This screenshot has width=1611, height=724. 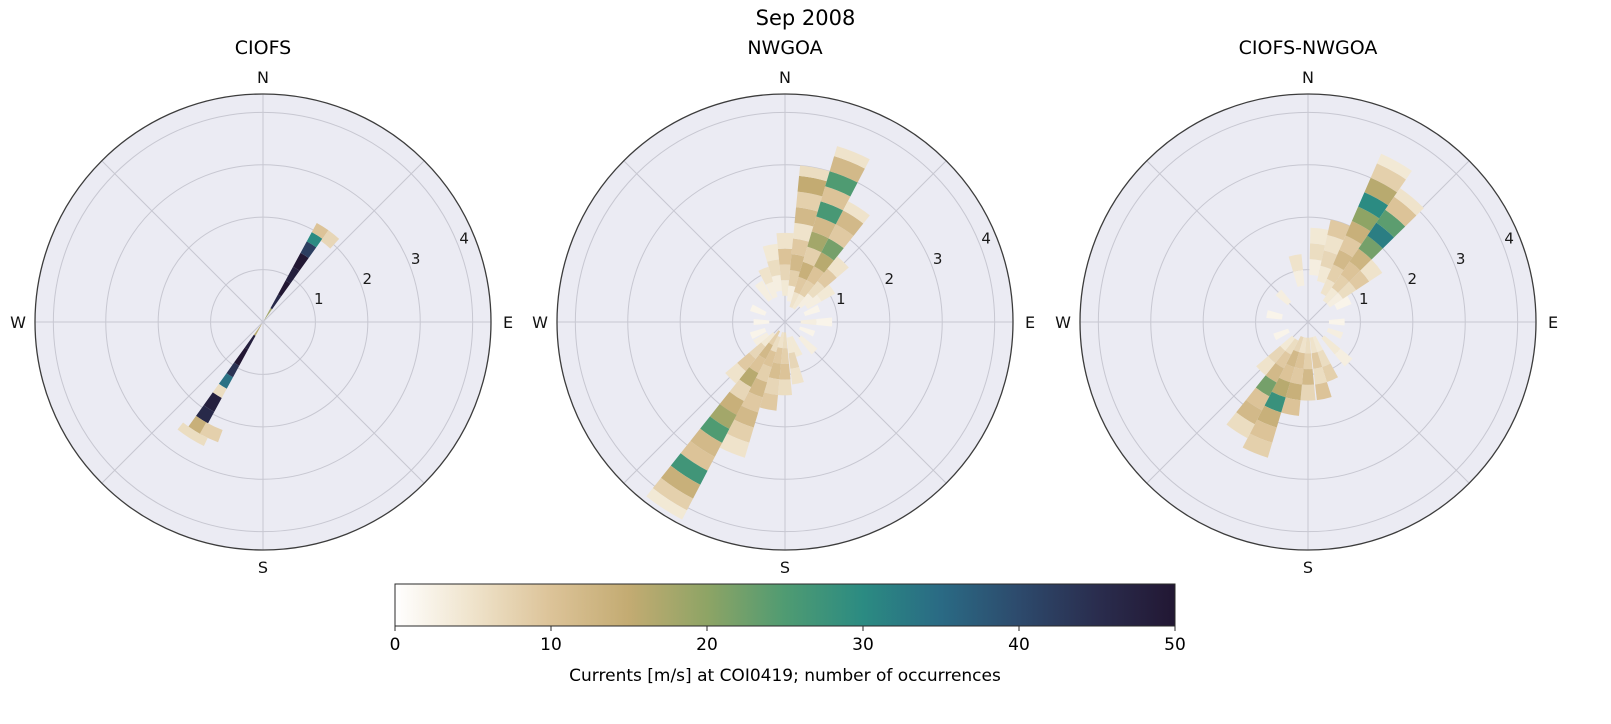 What do you see at coordinates (1308, 567) in the screenshot?
I see `compass-label: S` at bounding box center [1308, 567].